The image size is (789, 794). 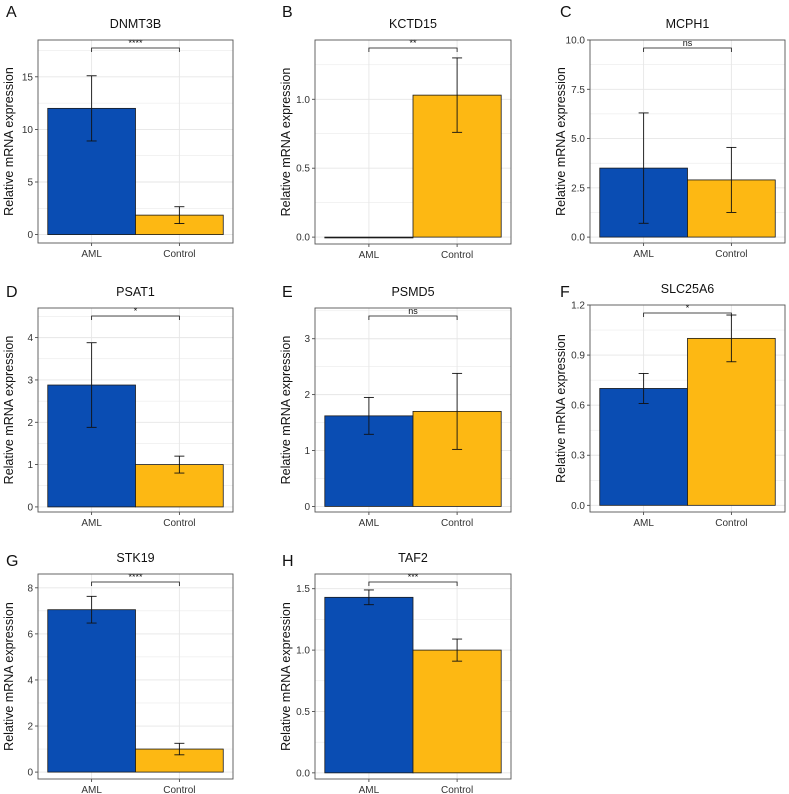 I want to click on panel-title: DNMT3B, so click(x=135, y=24).